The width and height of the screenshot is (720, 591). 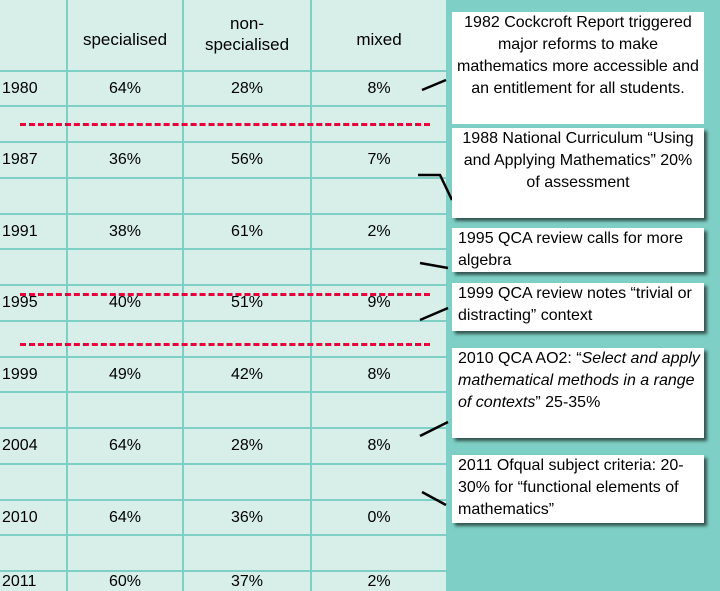 What do you see at coordinates (33, 88) in the screenshot?
I see `table-cell-year: 1980` at bounding box center [33, 88].